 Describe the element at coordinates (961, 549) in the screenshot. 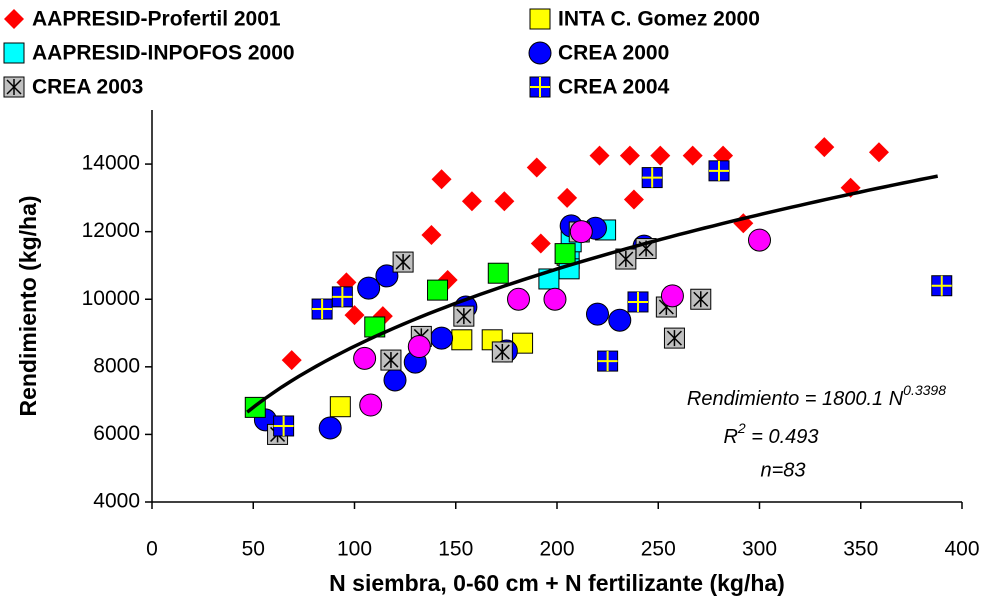

I see `x-tick-label: 400` at that location.